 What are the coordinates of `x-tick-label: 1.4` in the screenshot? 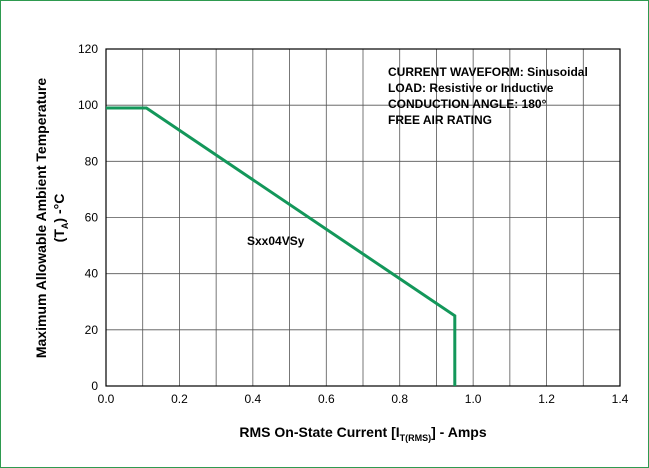 It's located at (620, 399).